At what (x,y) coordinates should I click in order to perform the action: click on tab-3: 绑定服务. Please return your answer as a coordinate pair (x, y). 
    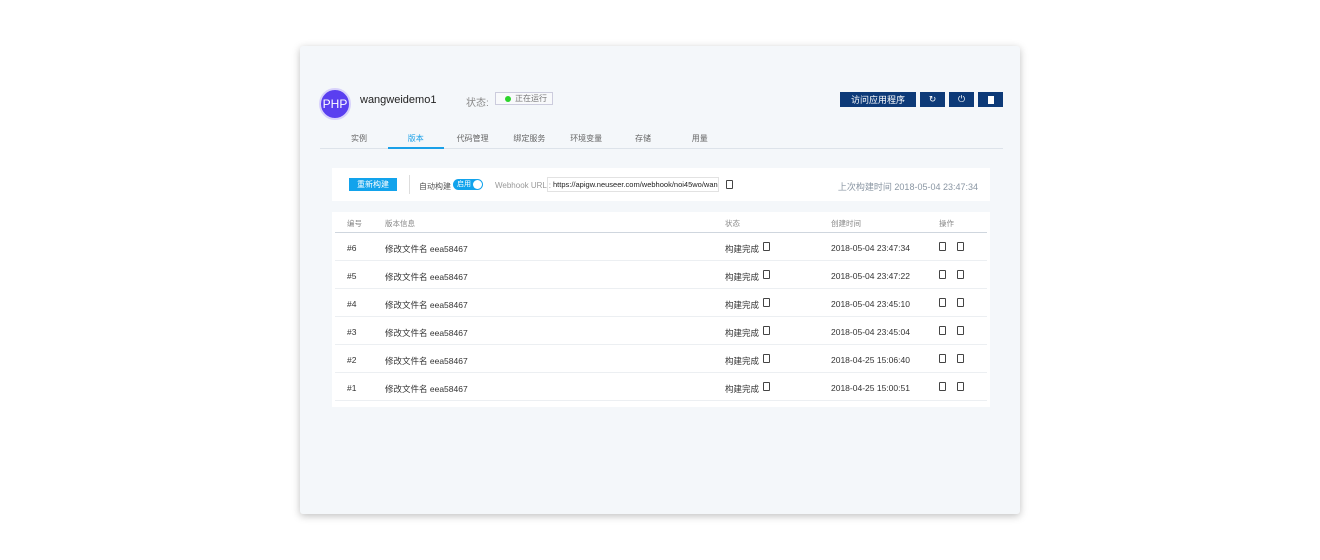
    Looking at the image, I should click on (529, 138).